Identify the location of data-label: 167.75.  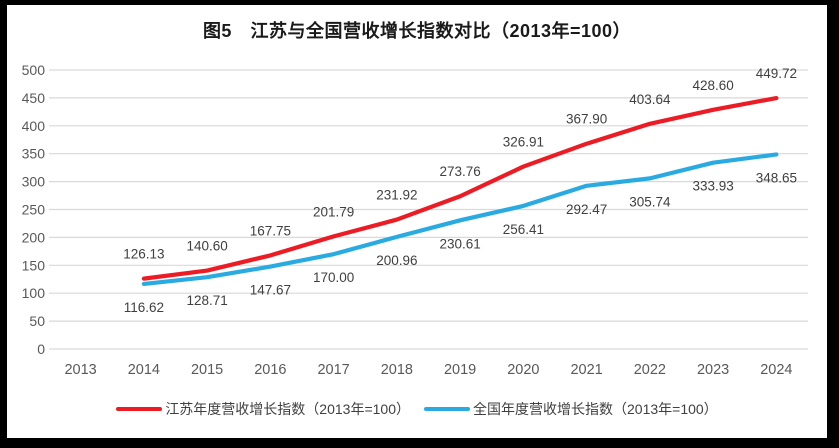
(270, 230).